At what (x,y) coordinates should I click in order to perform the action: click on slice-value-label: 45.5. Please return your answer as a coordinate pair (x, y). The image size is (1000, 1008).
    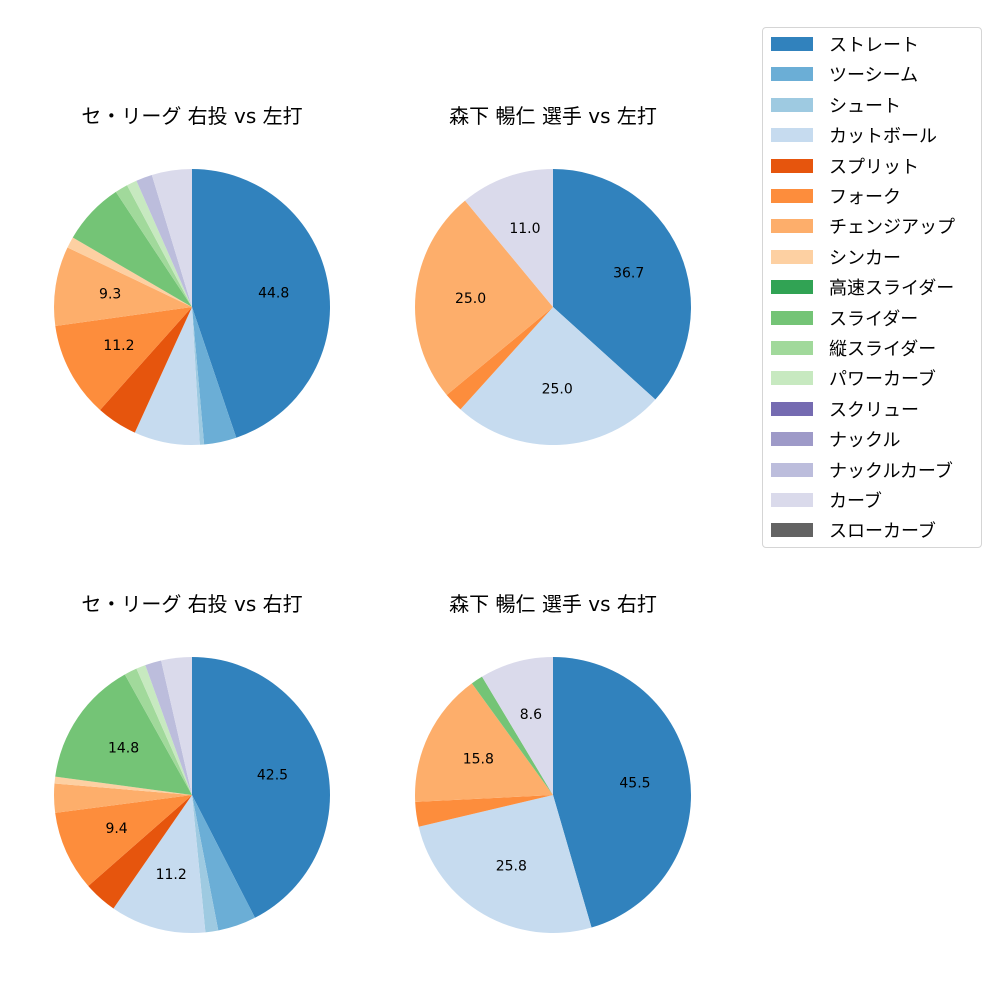
    Looking at the image, I should click on (634, 783).